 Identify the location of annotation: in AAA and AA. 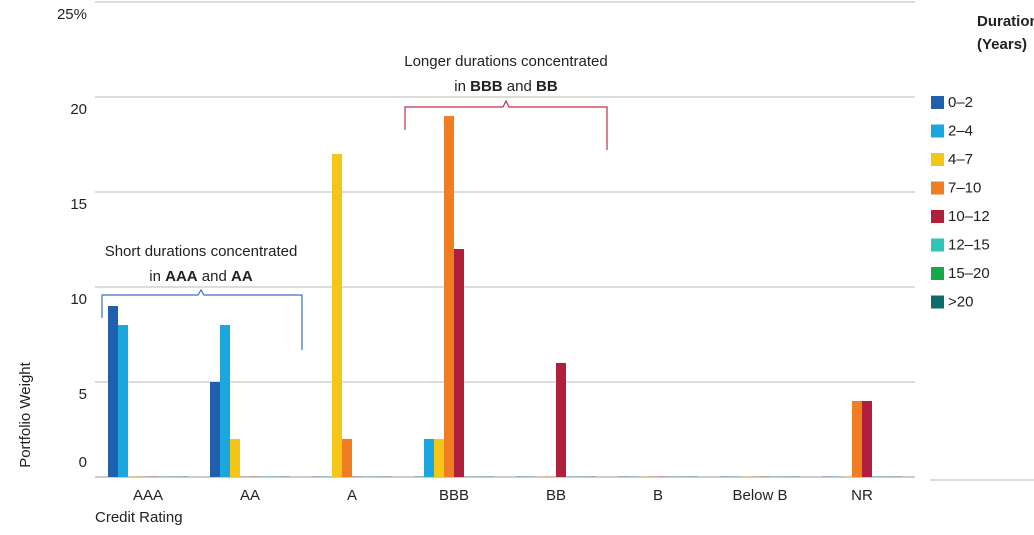
(201, 276).